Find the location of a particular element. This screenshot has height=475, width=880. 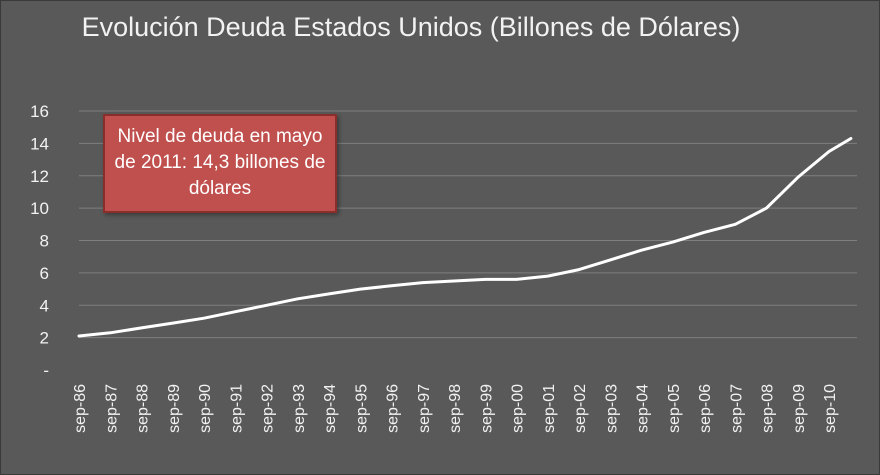

y-tick-label: 4 is located at coordinates (44, 305).